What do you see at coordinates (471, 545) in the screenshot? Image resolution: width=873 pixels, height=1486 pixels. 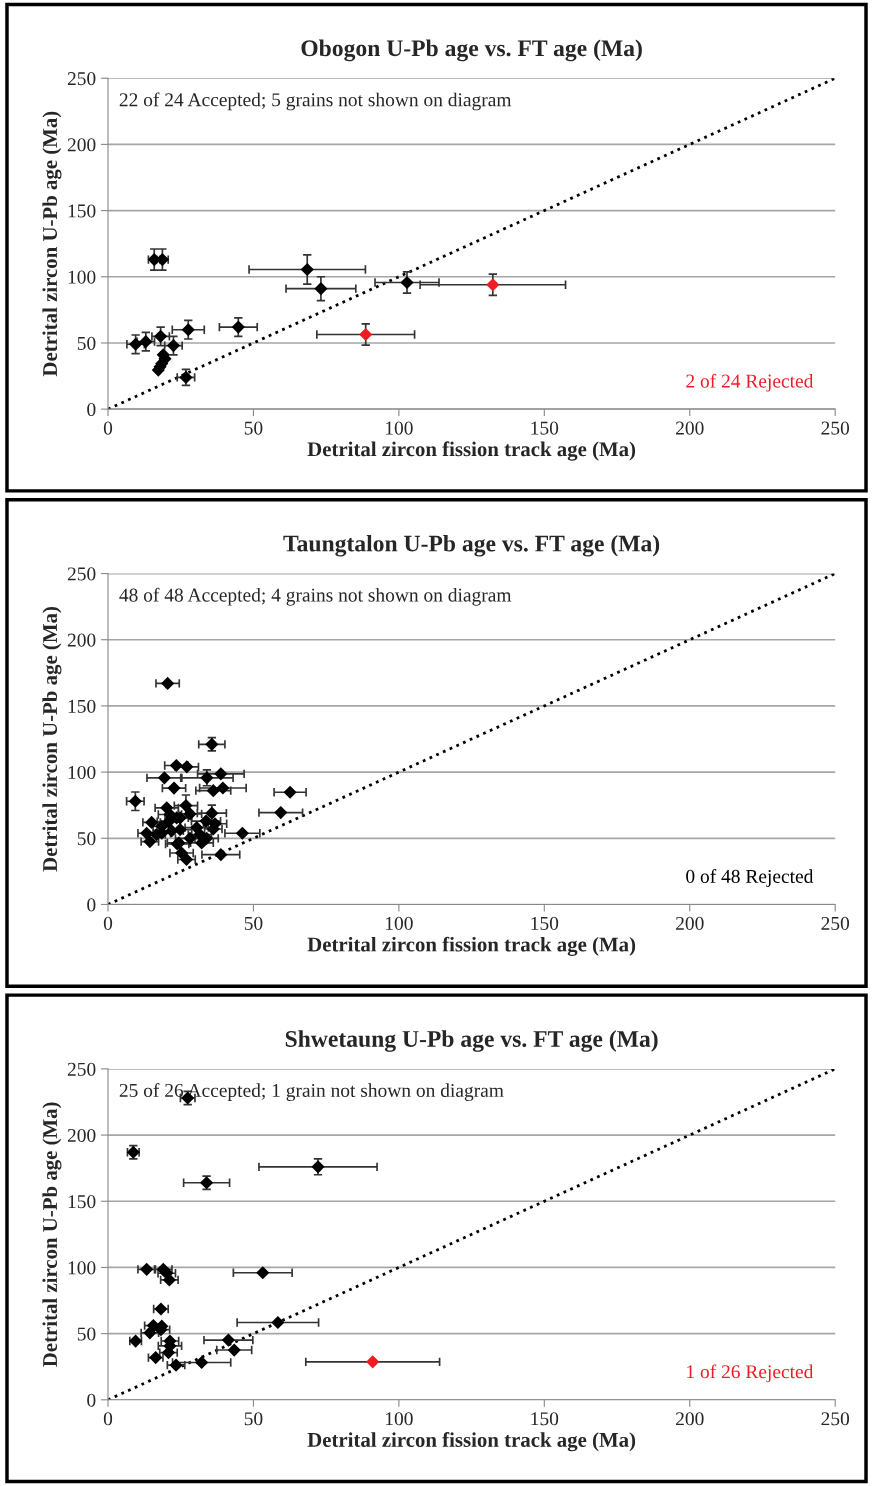 I see `chart-title: Taungtalon U-Pb age vs. FT age (Ma)` at bounding box center [471, 545].